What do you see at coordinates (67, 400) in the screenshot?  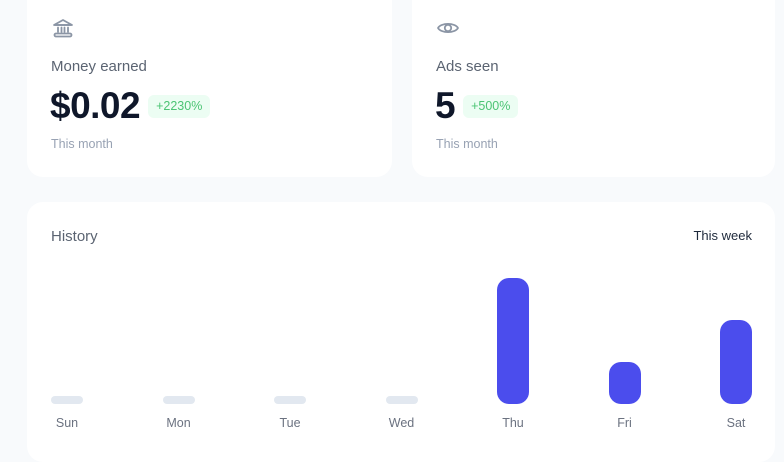 I see `bar-sun` at bounding box center [67, 400].